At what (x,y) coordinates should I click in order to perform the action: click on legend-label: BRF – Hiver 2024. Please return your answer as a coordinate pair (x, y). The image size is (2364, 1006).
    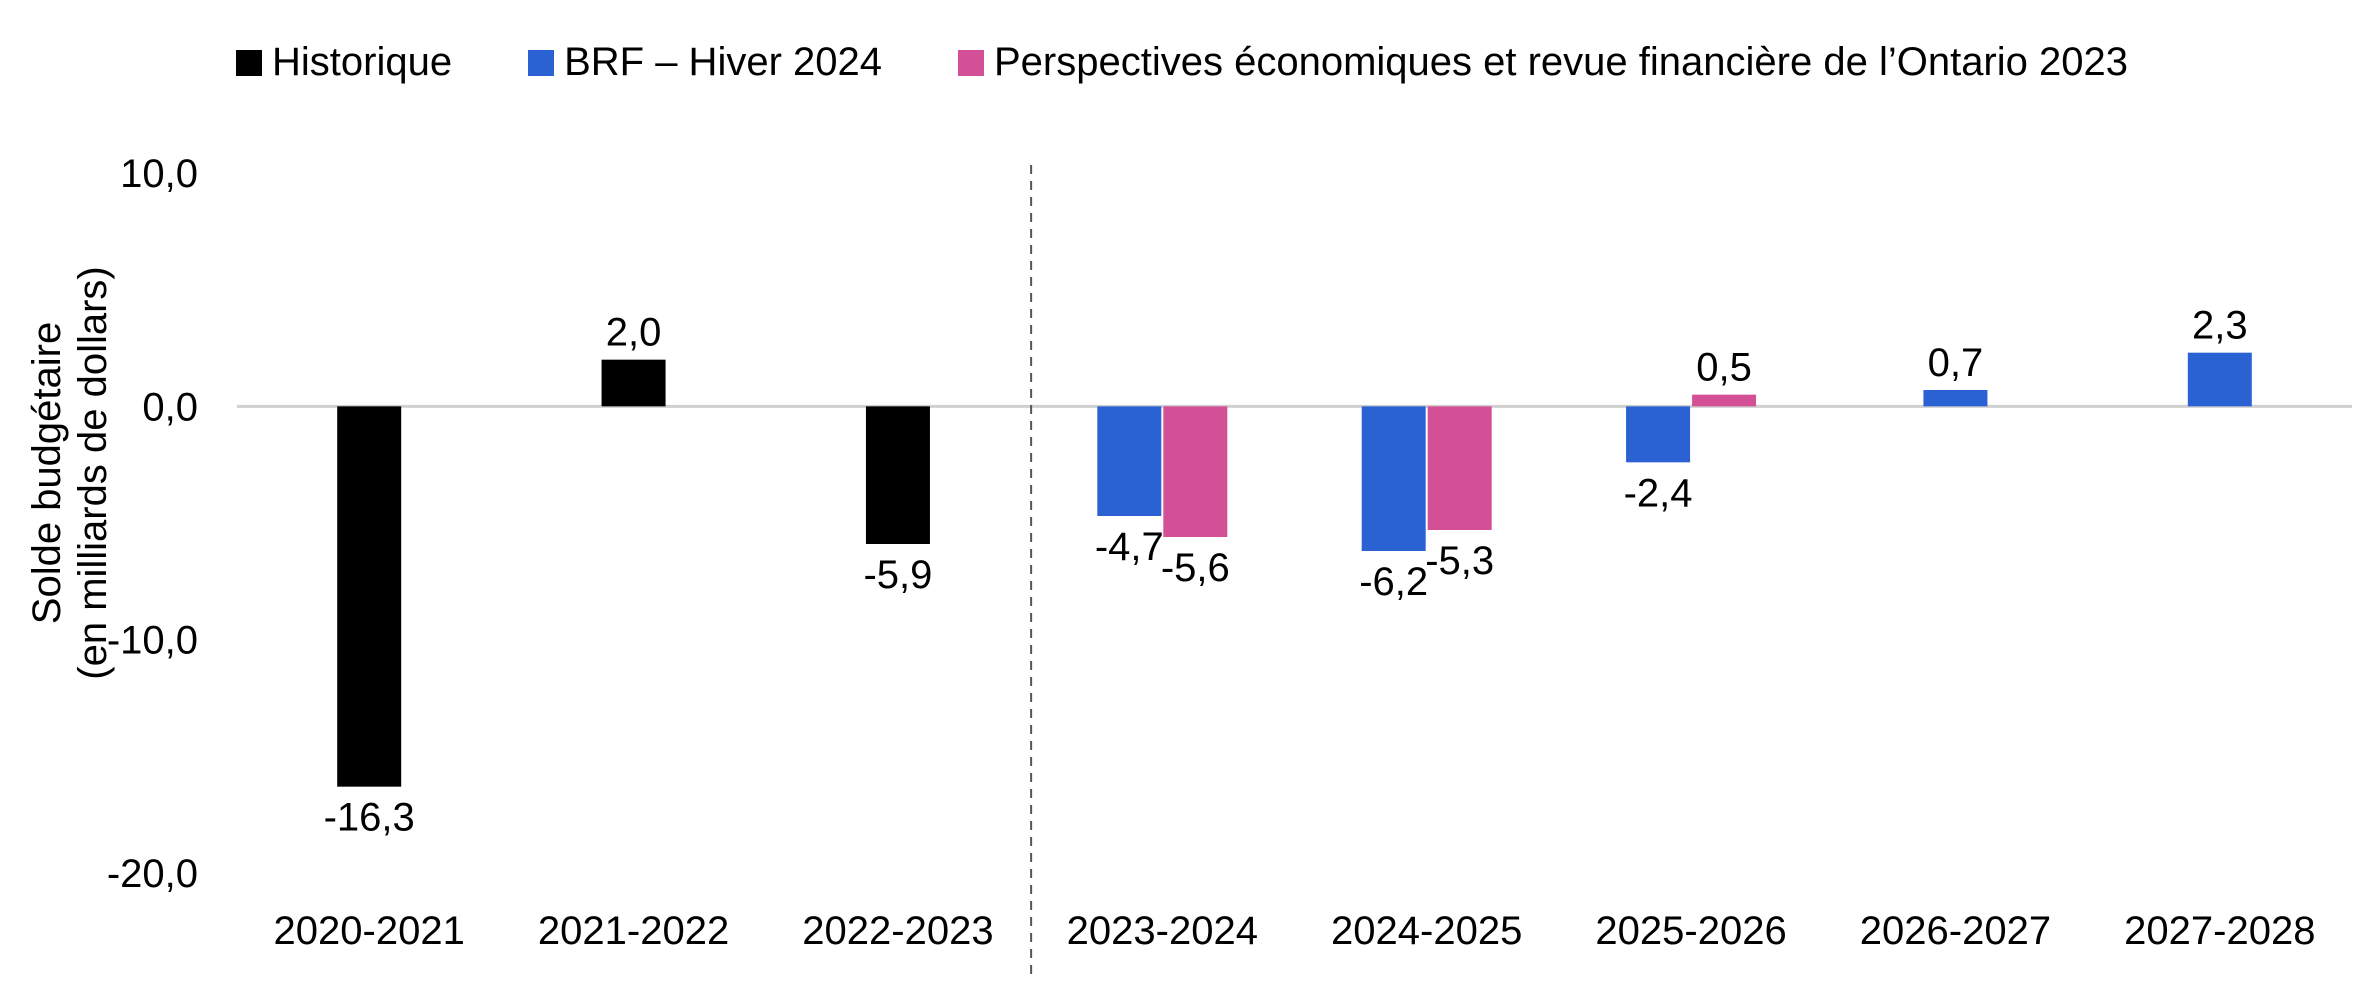
    Looking at the image, I should click on (723, 62).